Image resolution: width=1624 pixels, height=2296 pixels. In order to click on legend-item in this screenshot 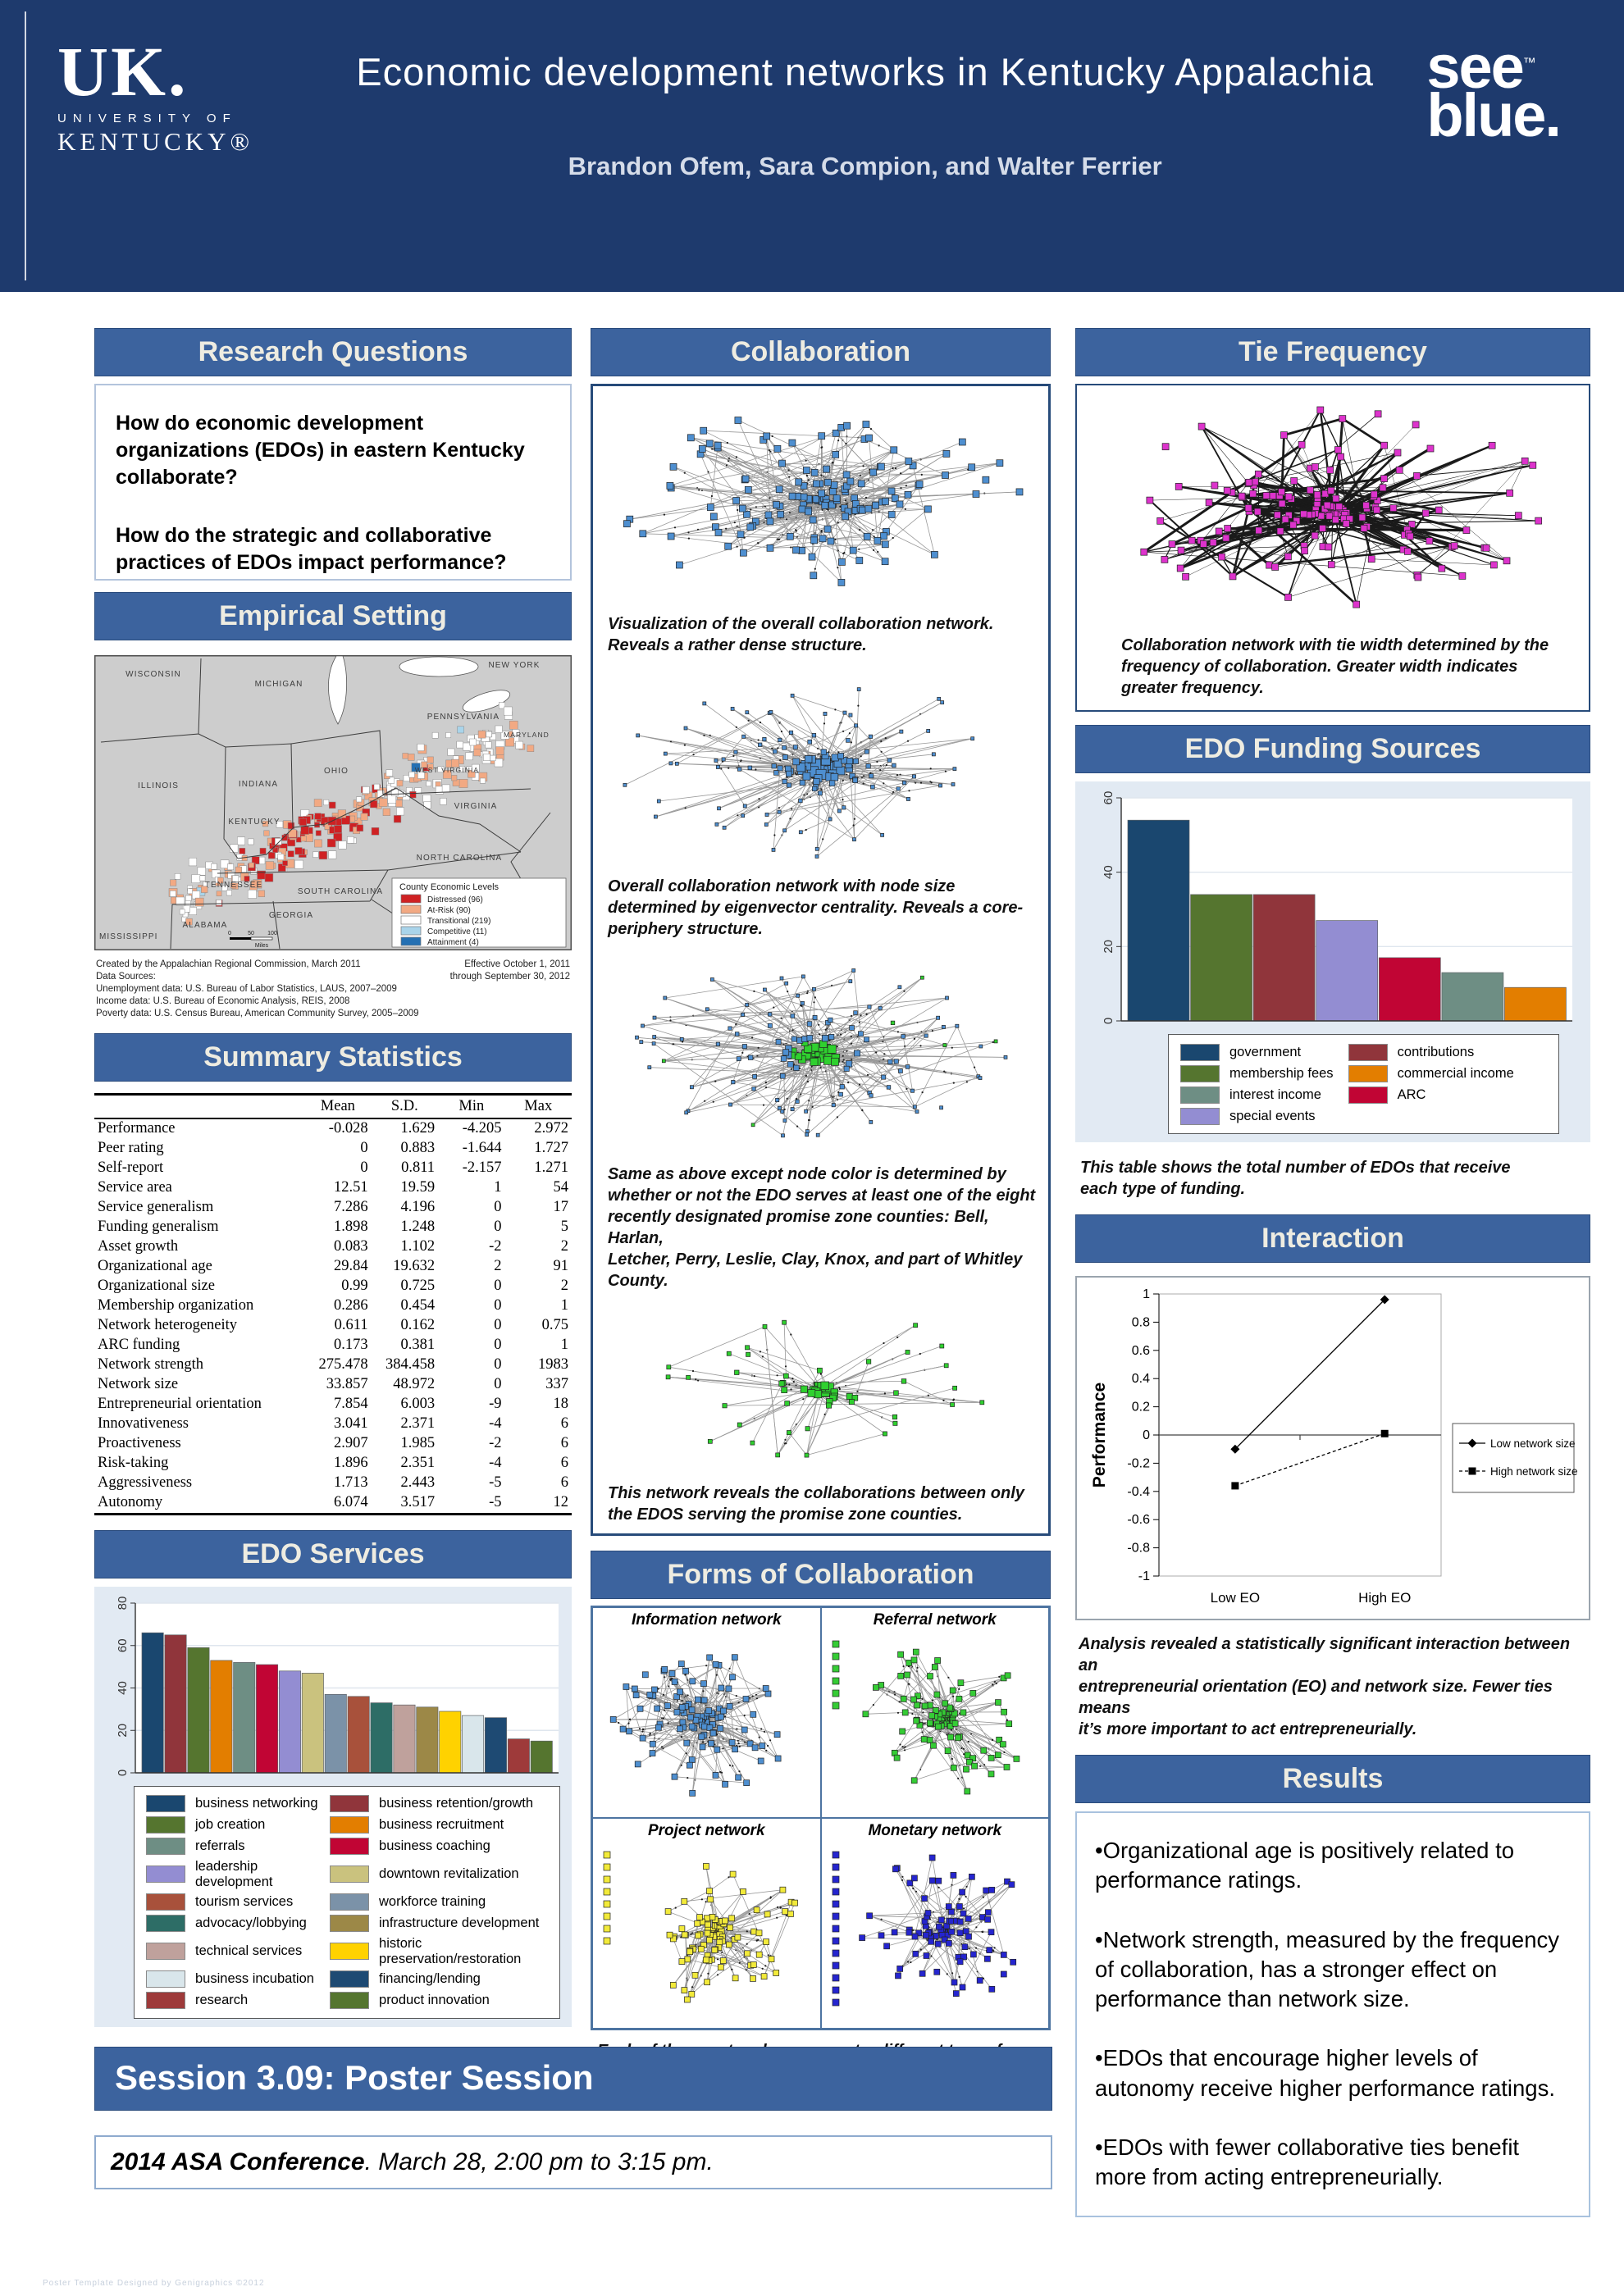, I will do `click(1447, 1116)`.